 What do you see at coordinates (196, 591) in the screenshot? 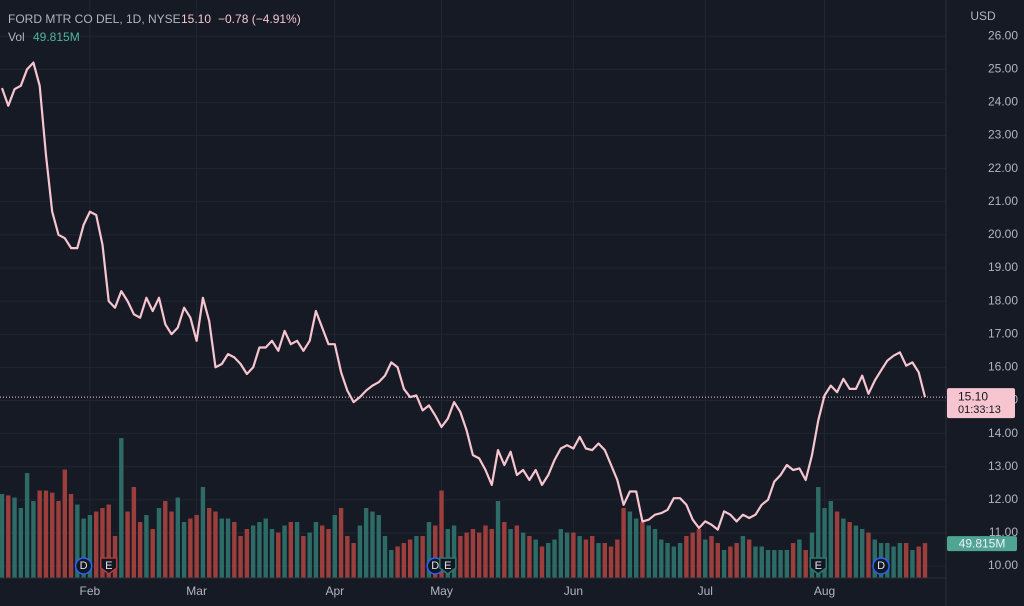
I see `x-tick-label: Mar` at bounding box center [196, 591].